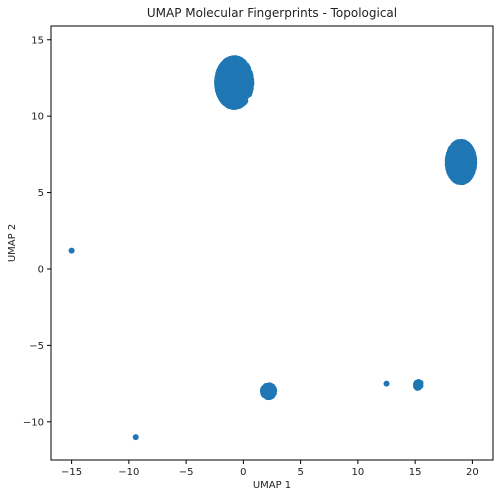 Image resolution: width=502 pixels, height=496 pixels. Describe the element at coordinates (36, 346) in the screenshot. I see `y-tick-label: −5` at that location.